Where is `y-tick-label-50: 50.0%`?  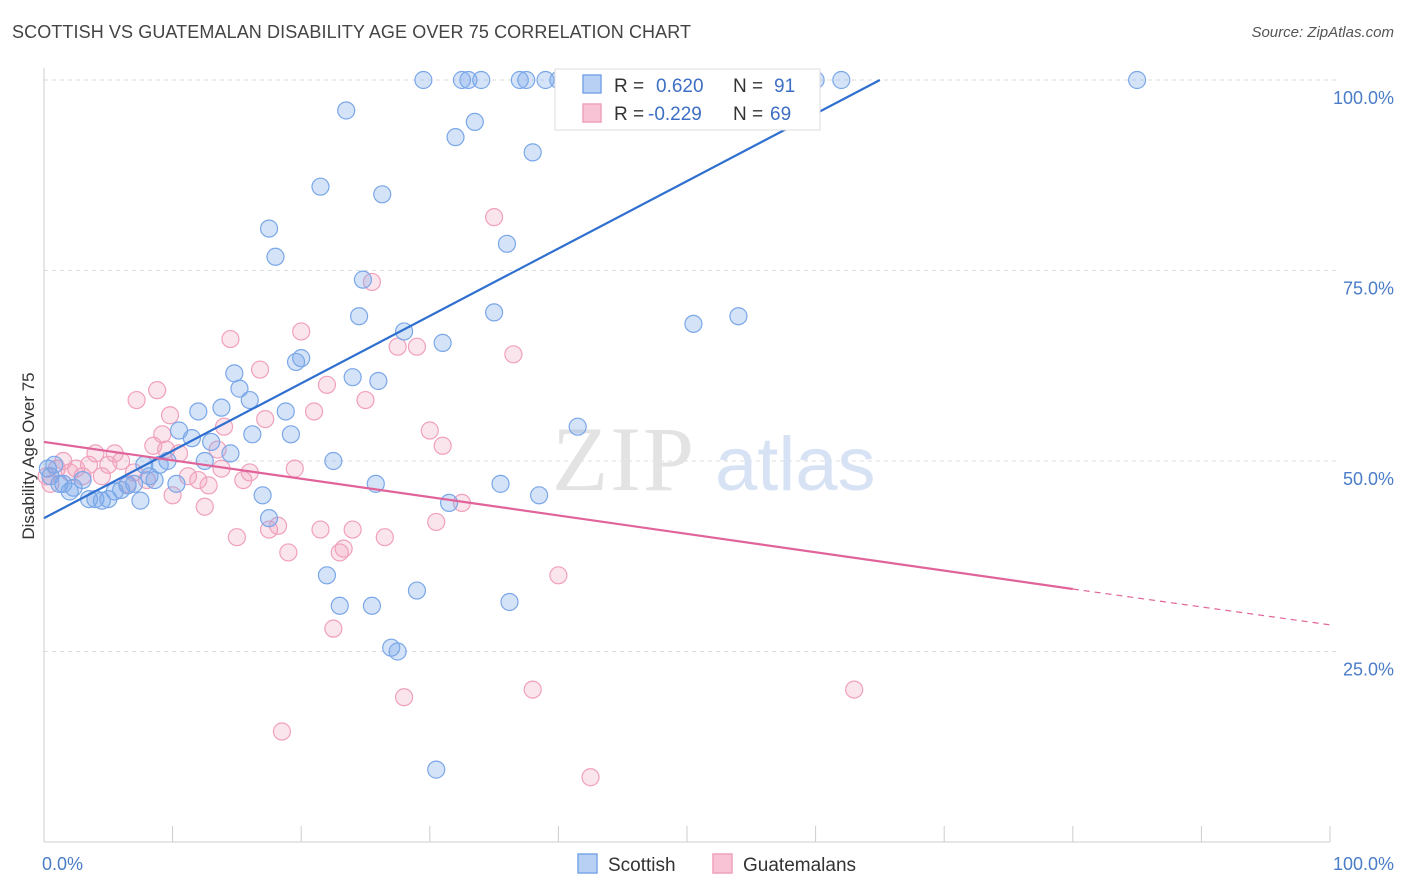
y-tick-label-50: 50.0% is located at coordinates (1368, 479).